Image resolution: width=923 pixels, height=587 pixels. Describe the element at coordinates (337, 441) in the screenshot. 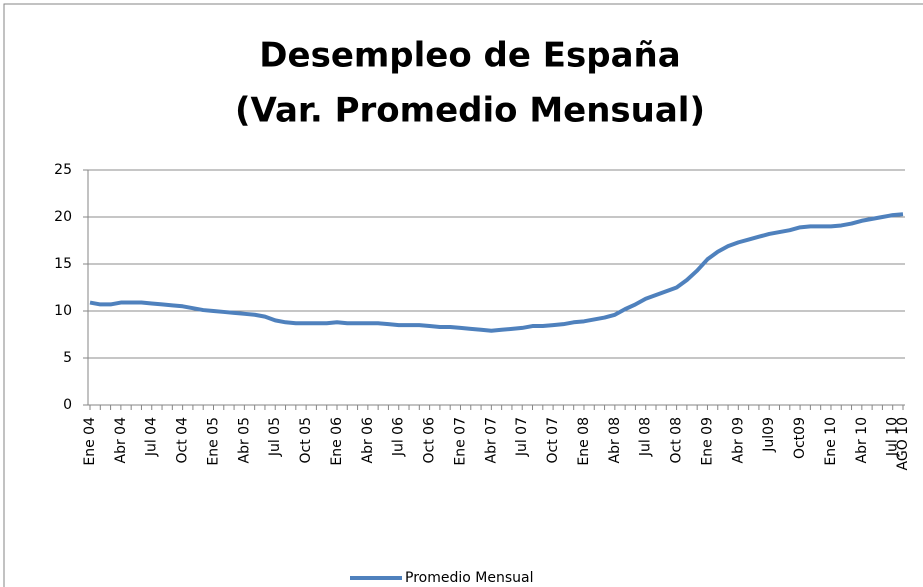

I see `x-tick-label: Ene 06` at that location.